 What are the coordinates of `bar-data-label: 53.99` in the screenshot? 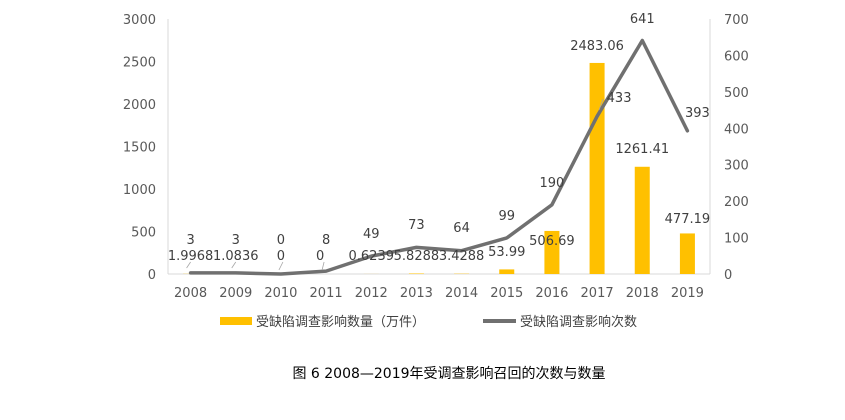 It's located at (506, 252).